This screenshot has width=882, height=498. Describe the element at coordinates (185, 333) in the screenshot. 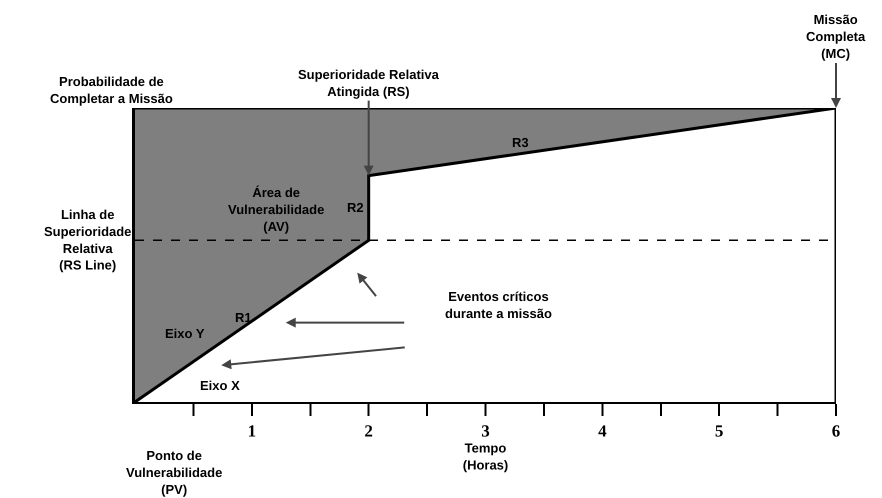

I see `annotation: Eixo Y` at that location.